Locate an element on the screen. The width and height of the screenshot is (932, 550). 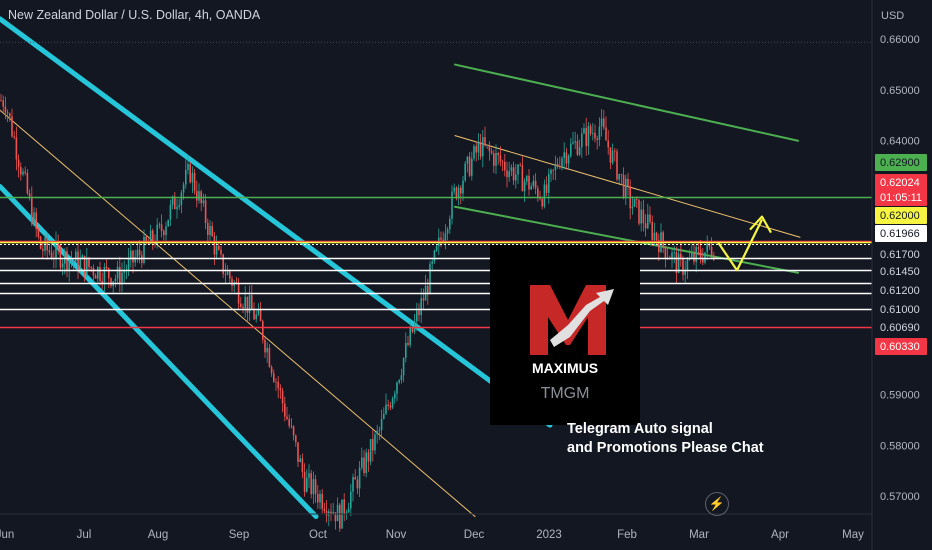
price-label: 0.62900 is located at coordinates (900, 163).